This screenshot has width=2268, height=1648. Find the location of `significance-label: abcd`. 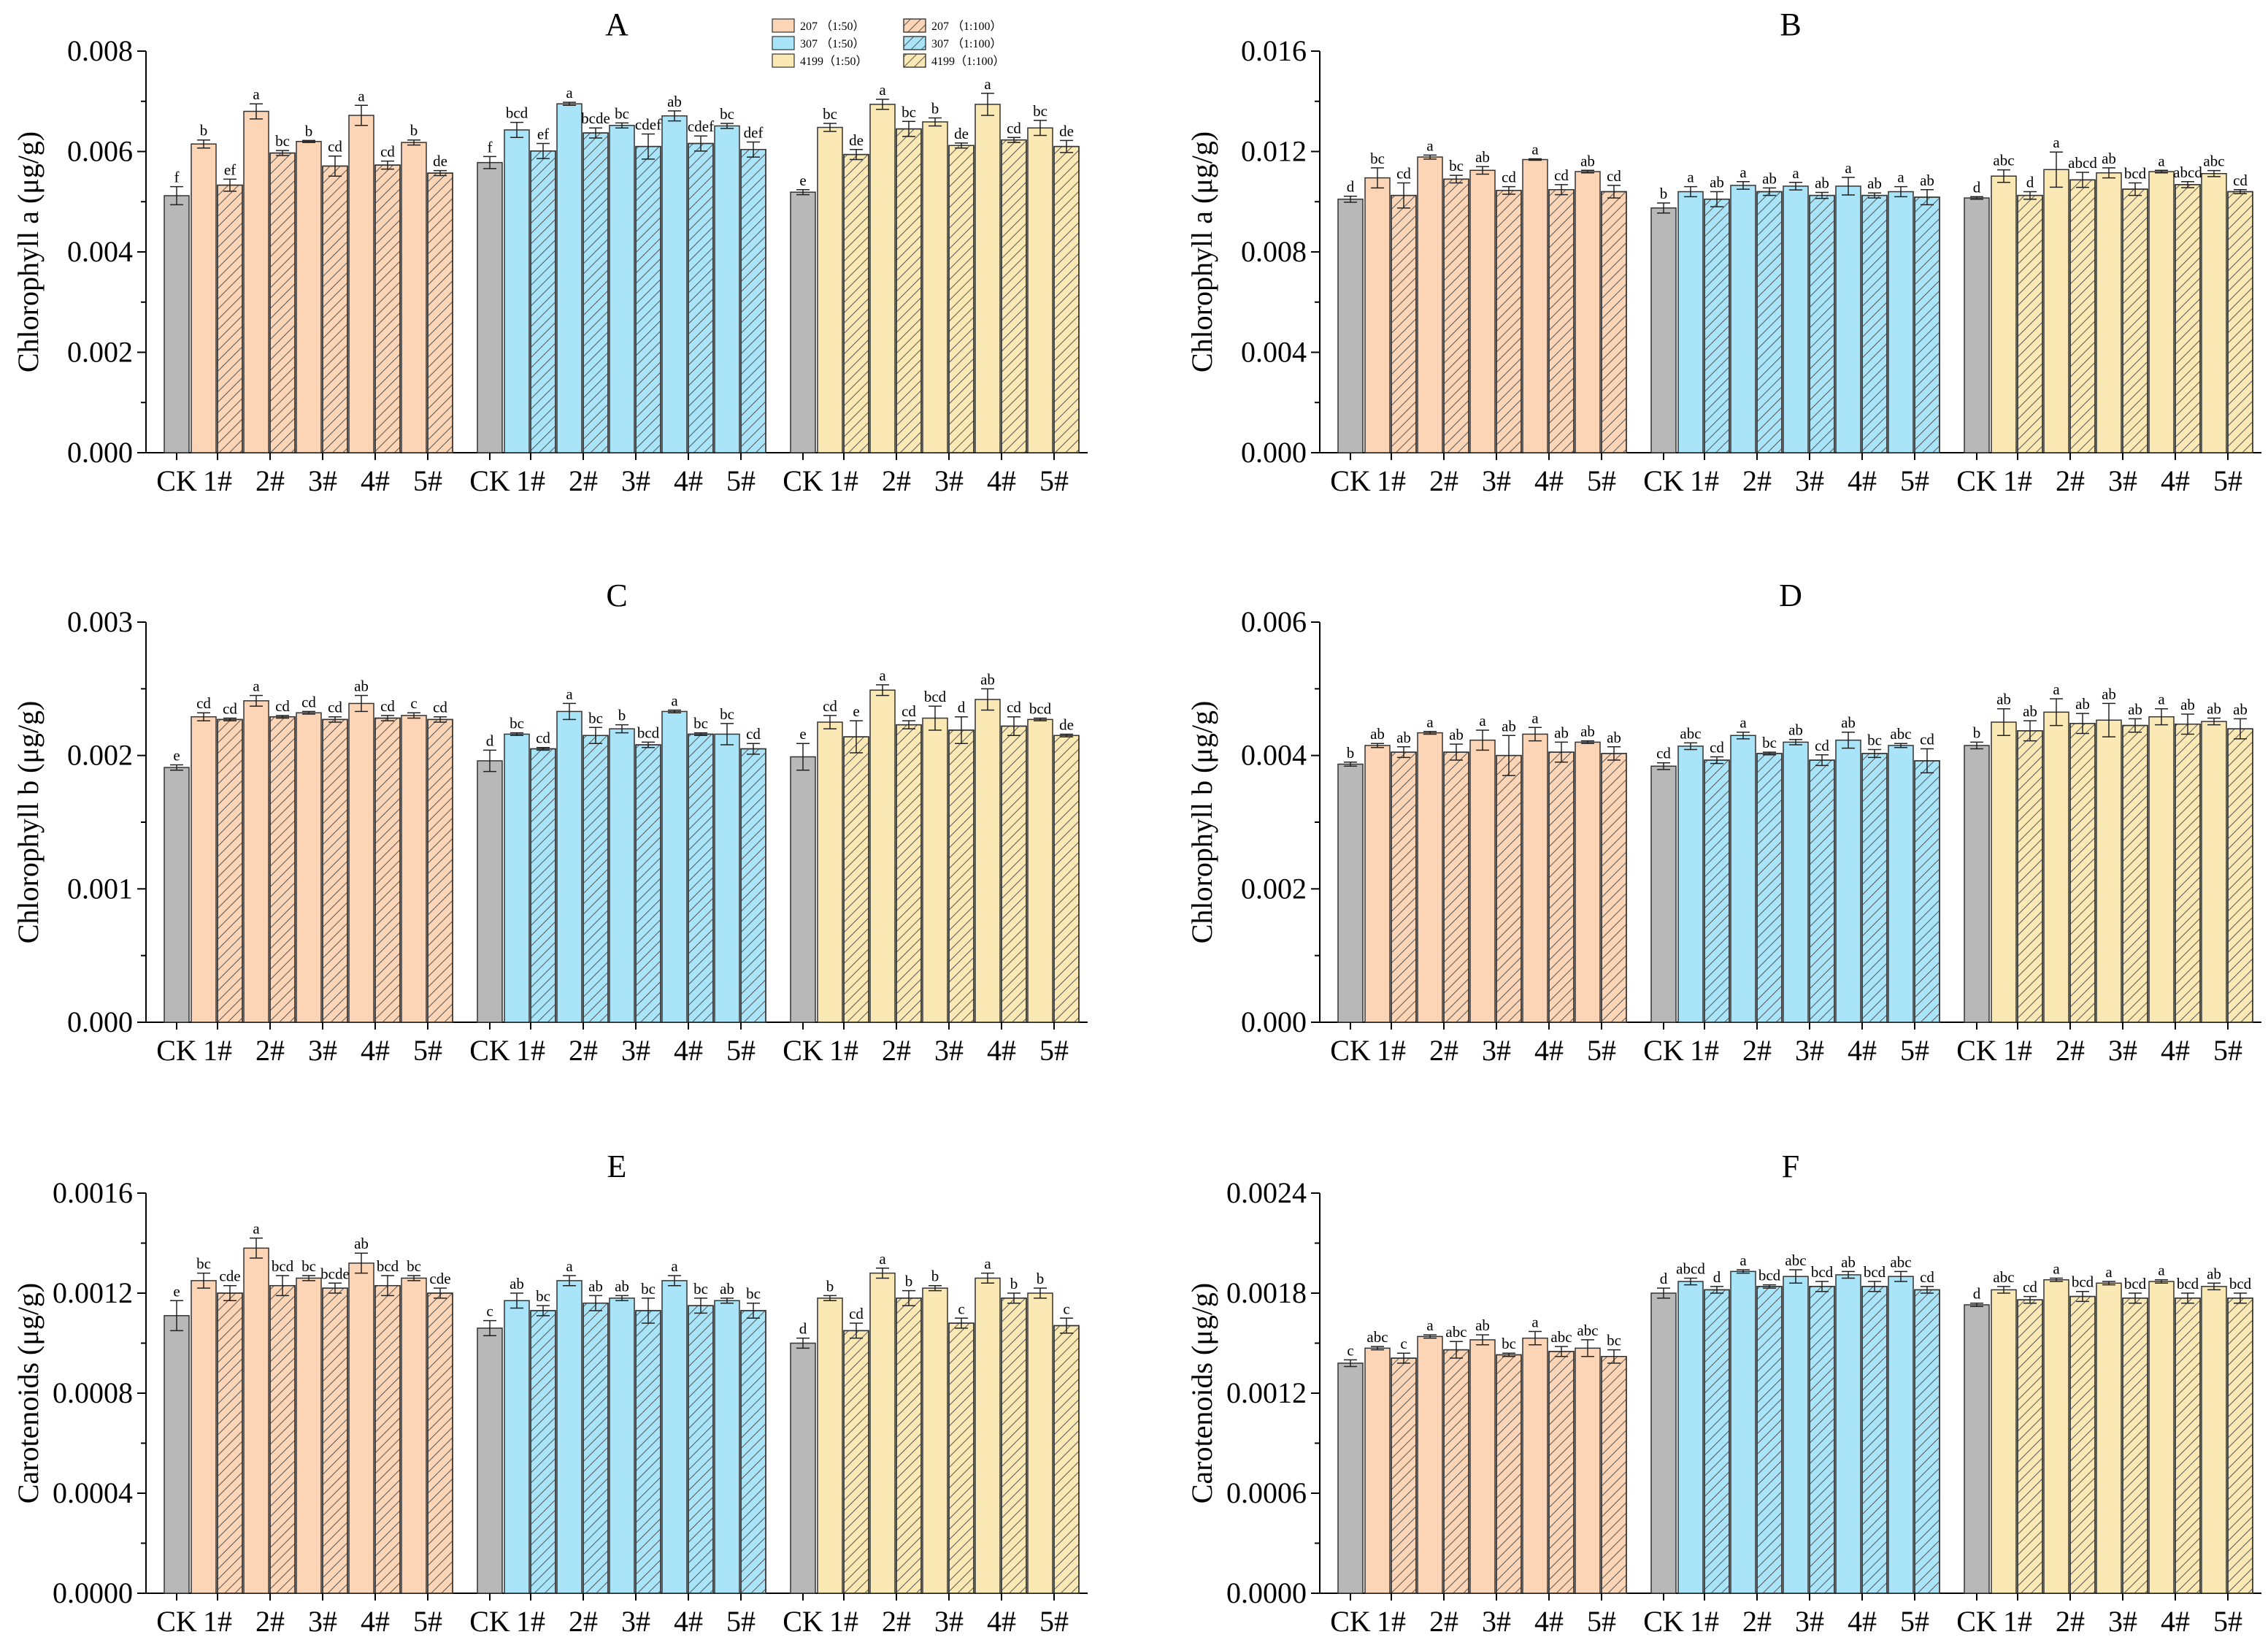

significance-label: abcd is located at coordinates (2187, 172).